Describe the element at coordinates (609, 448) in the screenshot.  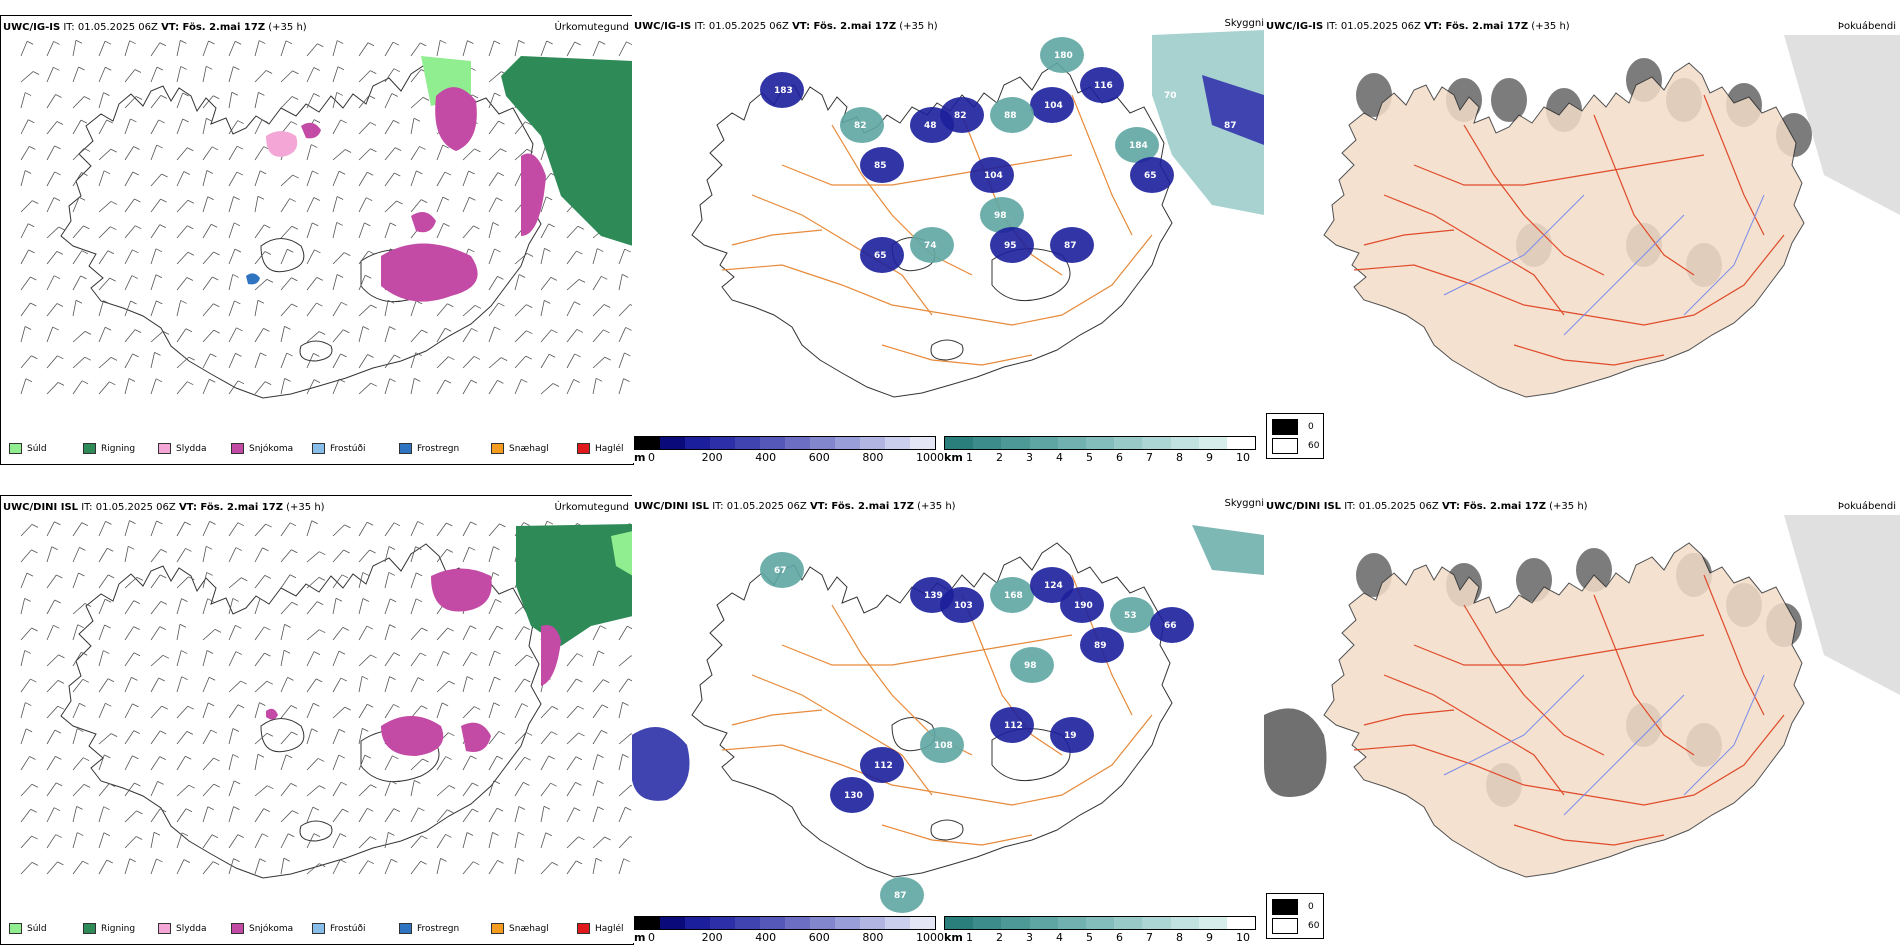
I see `legend-label: Haglél` at that location.